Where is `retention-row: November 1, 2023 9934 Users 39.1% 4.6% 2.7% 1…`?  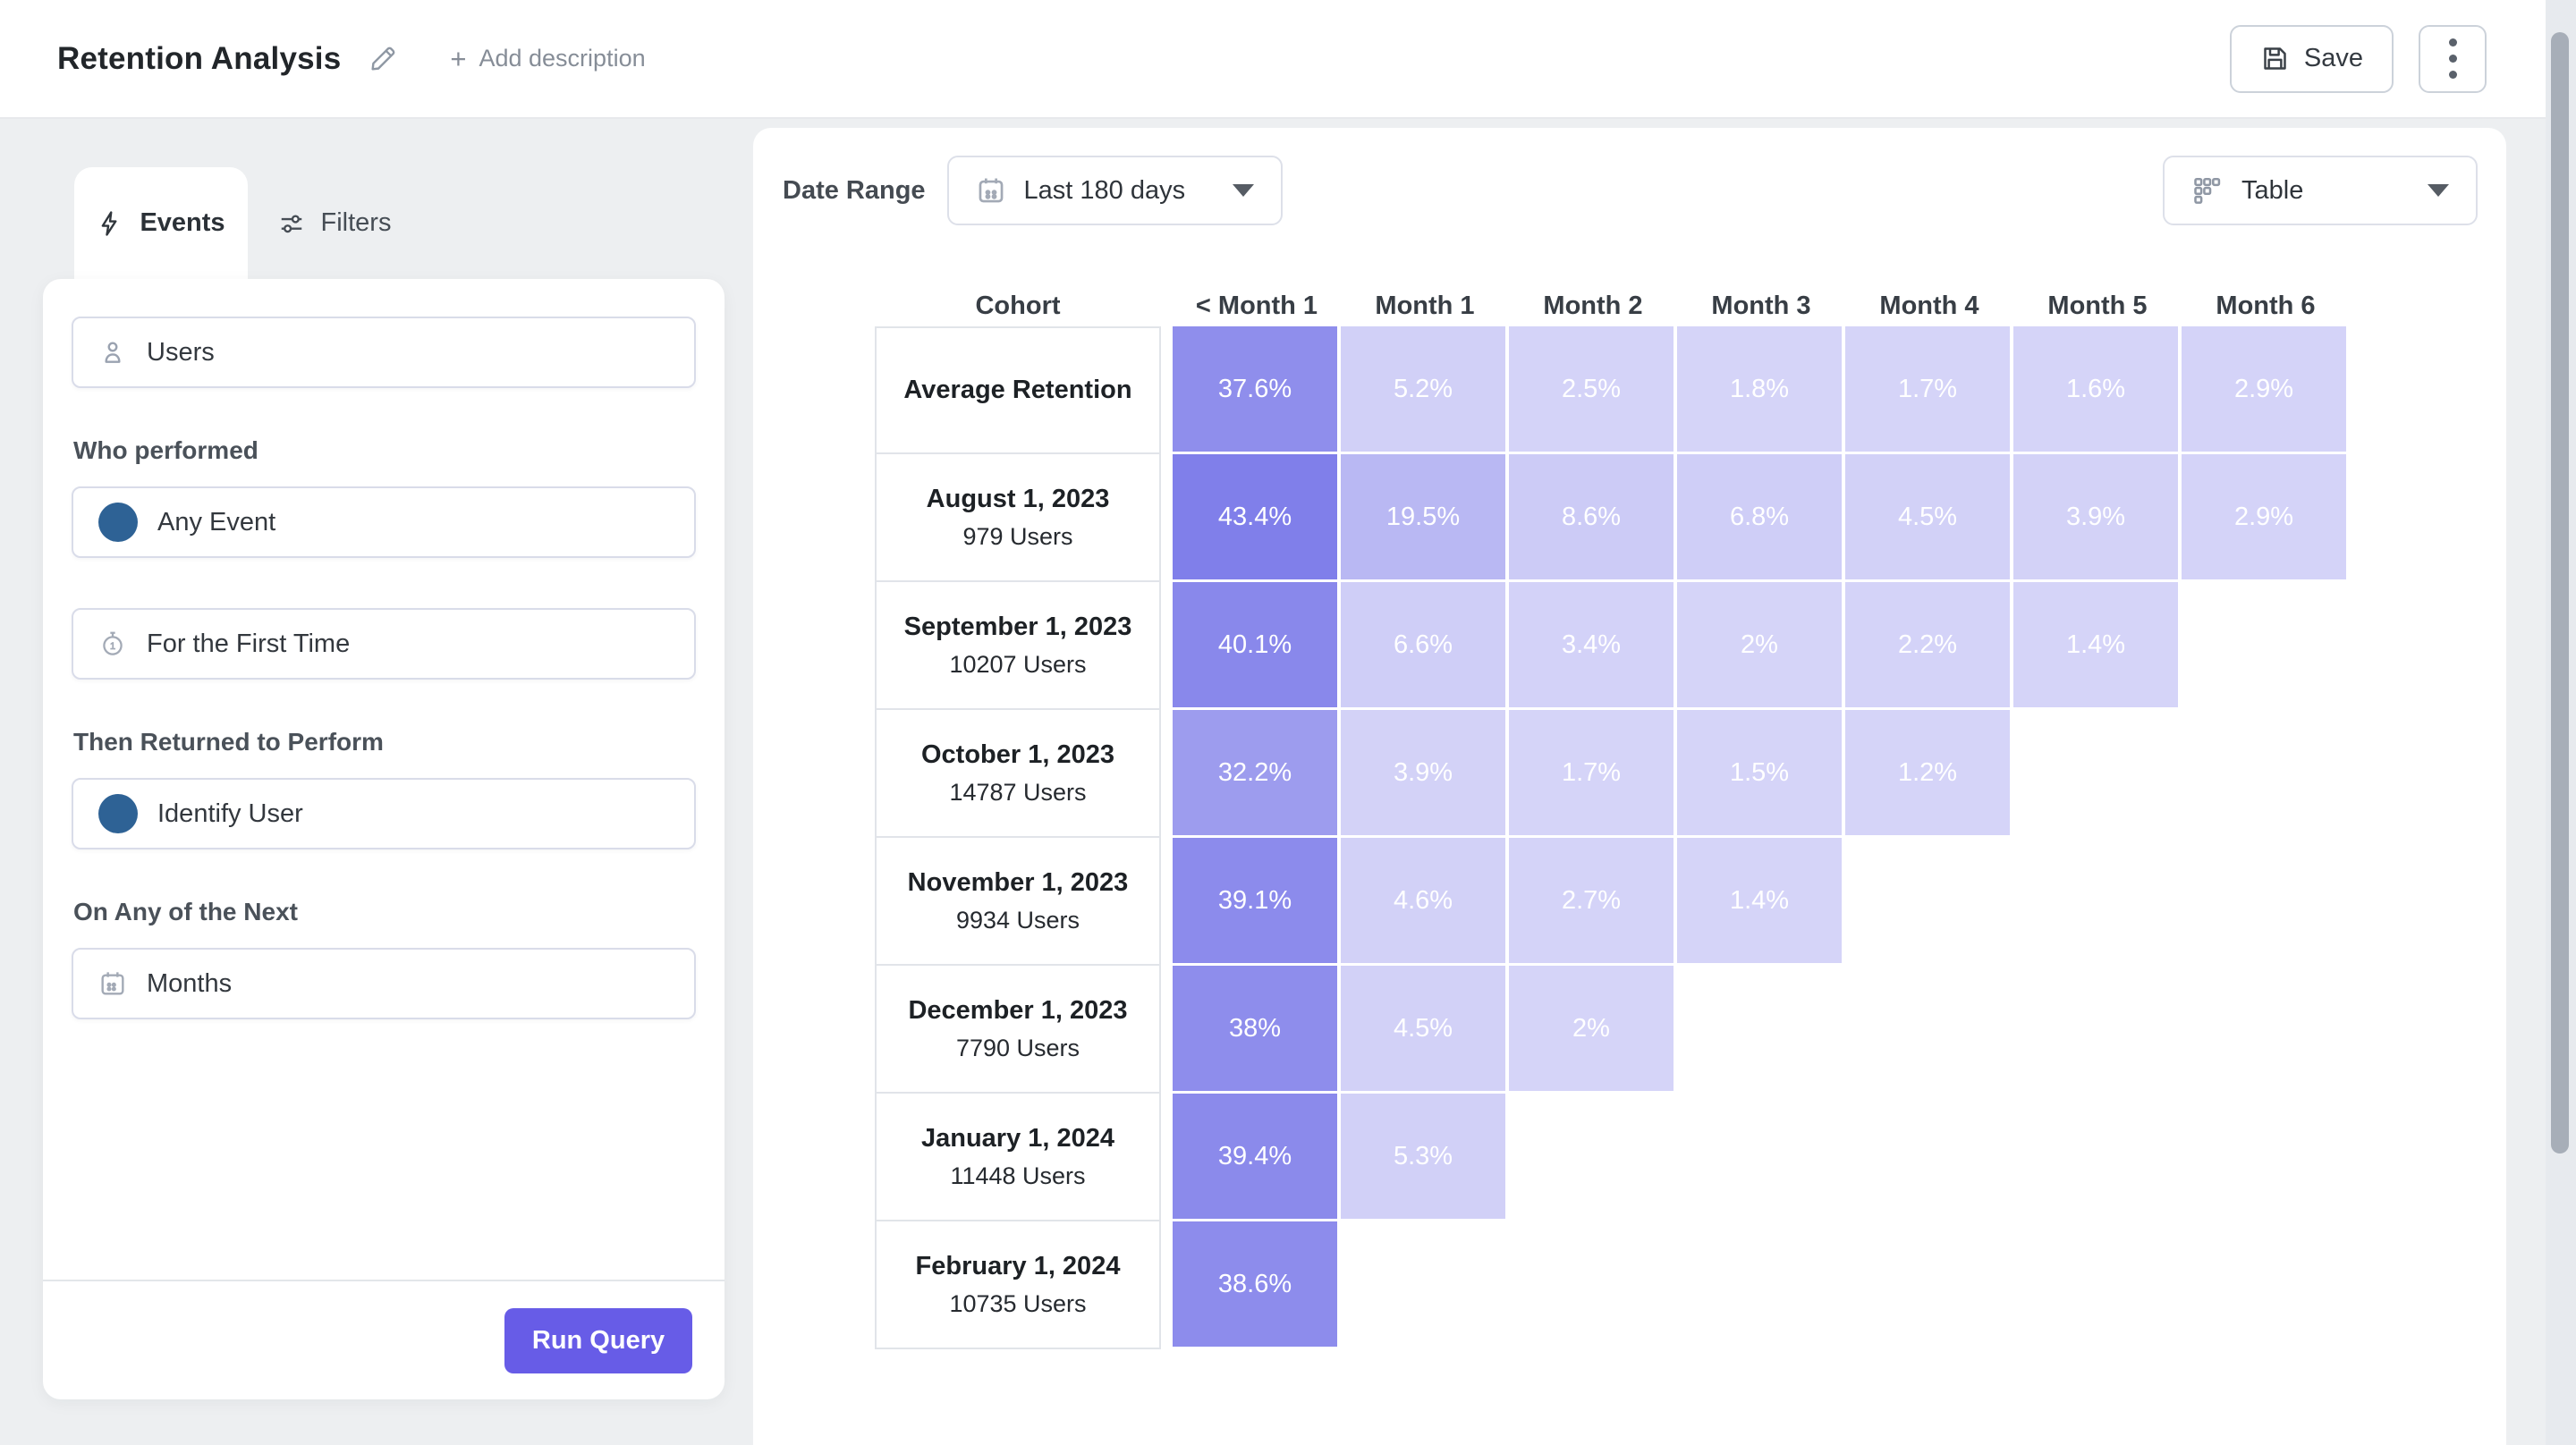 retention-row: November 1, 2023 9934 Users 39.1% 4.6% 2.7% 1… is located at coordinates (1612, 902).